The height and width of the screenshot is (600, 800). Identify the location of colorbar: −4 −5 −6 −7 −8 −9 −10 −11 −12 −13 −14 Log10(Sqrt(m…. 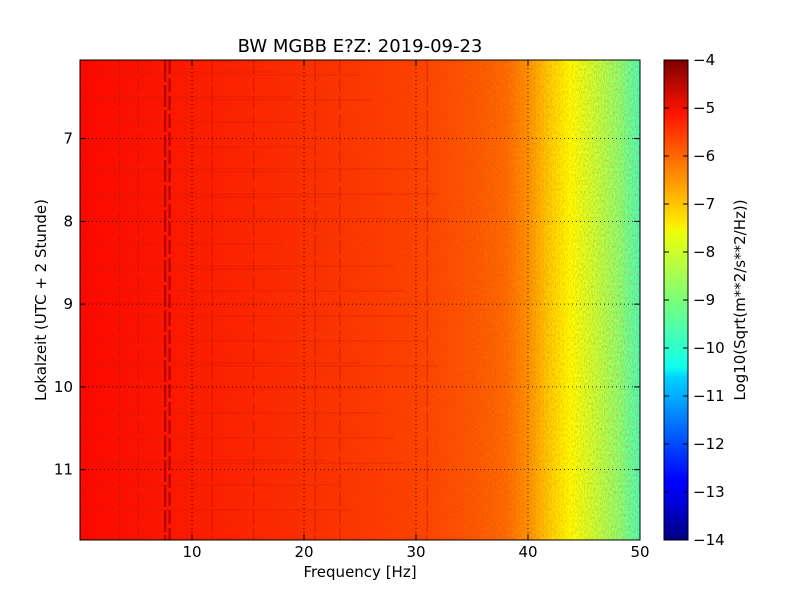
(706, 300).